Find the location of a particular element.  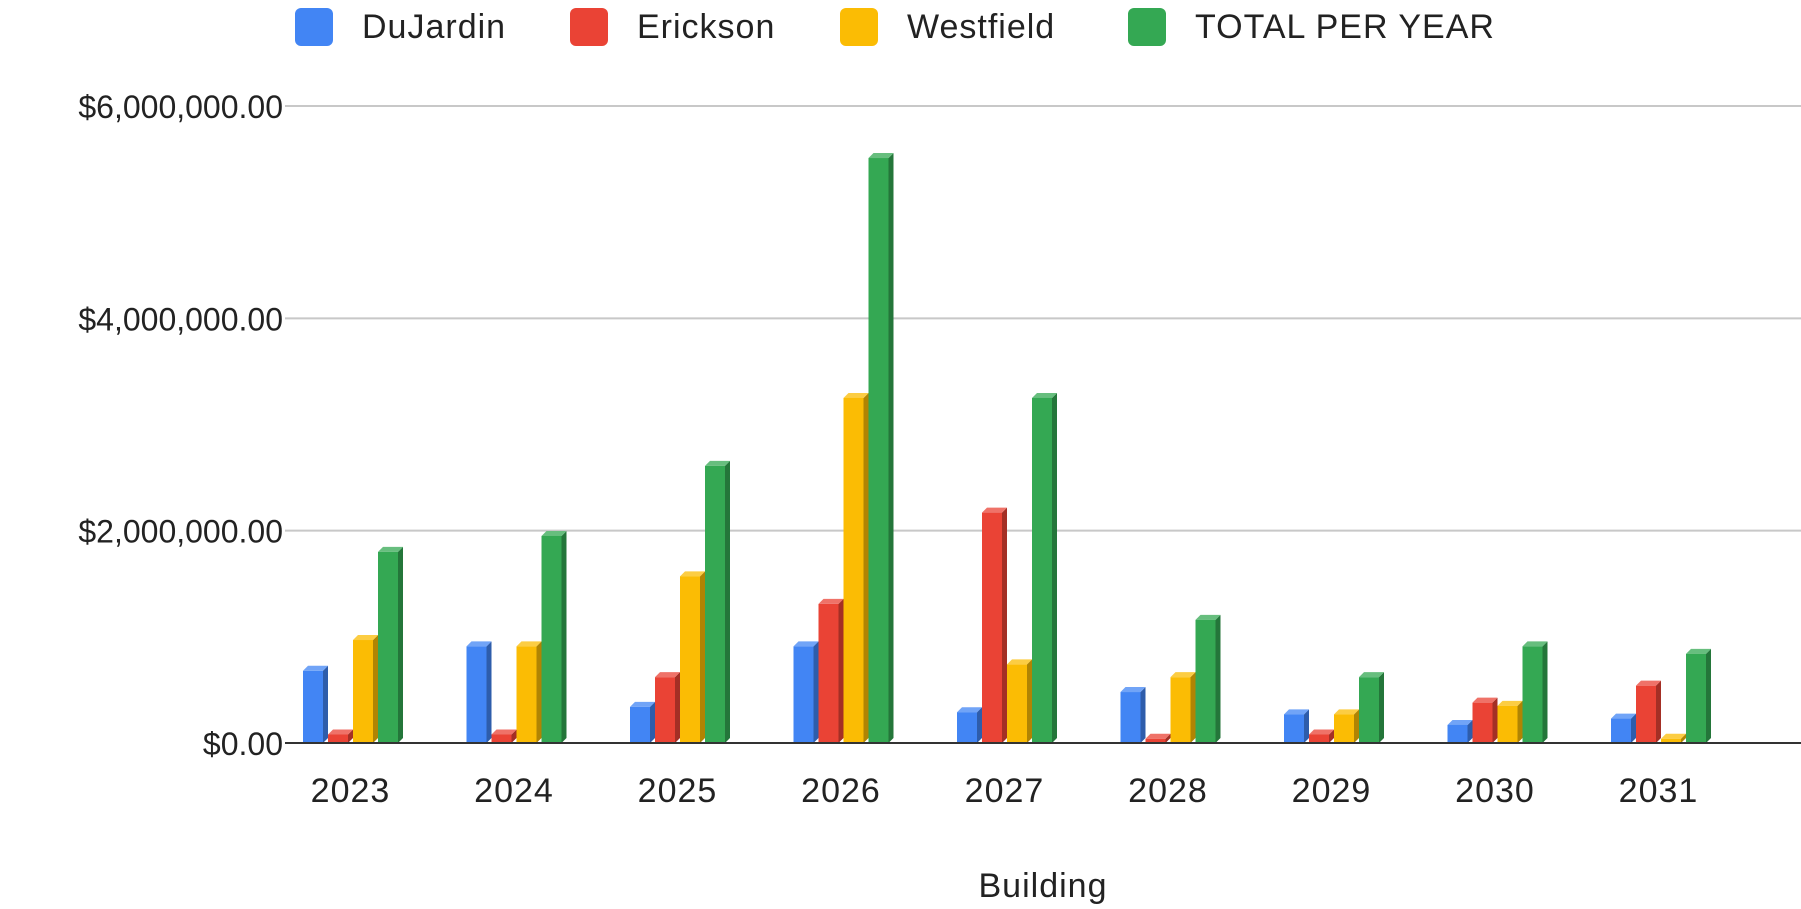

bar-group-2027 is located at coordinates (1007, 567).